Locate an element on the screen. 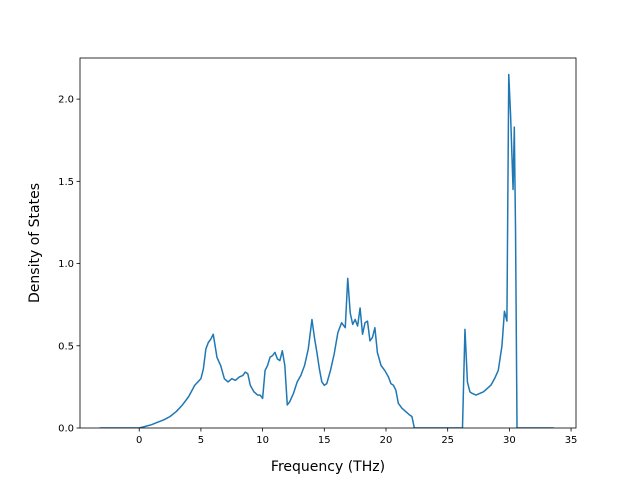 The image size is (640, 480). x-axis-label: Frequency (THz) is located at coordinates (328, 467).